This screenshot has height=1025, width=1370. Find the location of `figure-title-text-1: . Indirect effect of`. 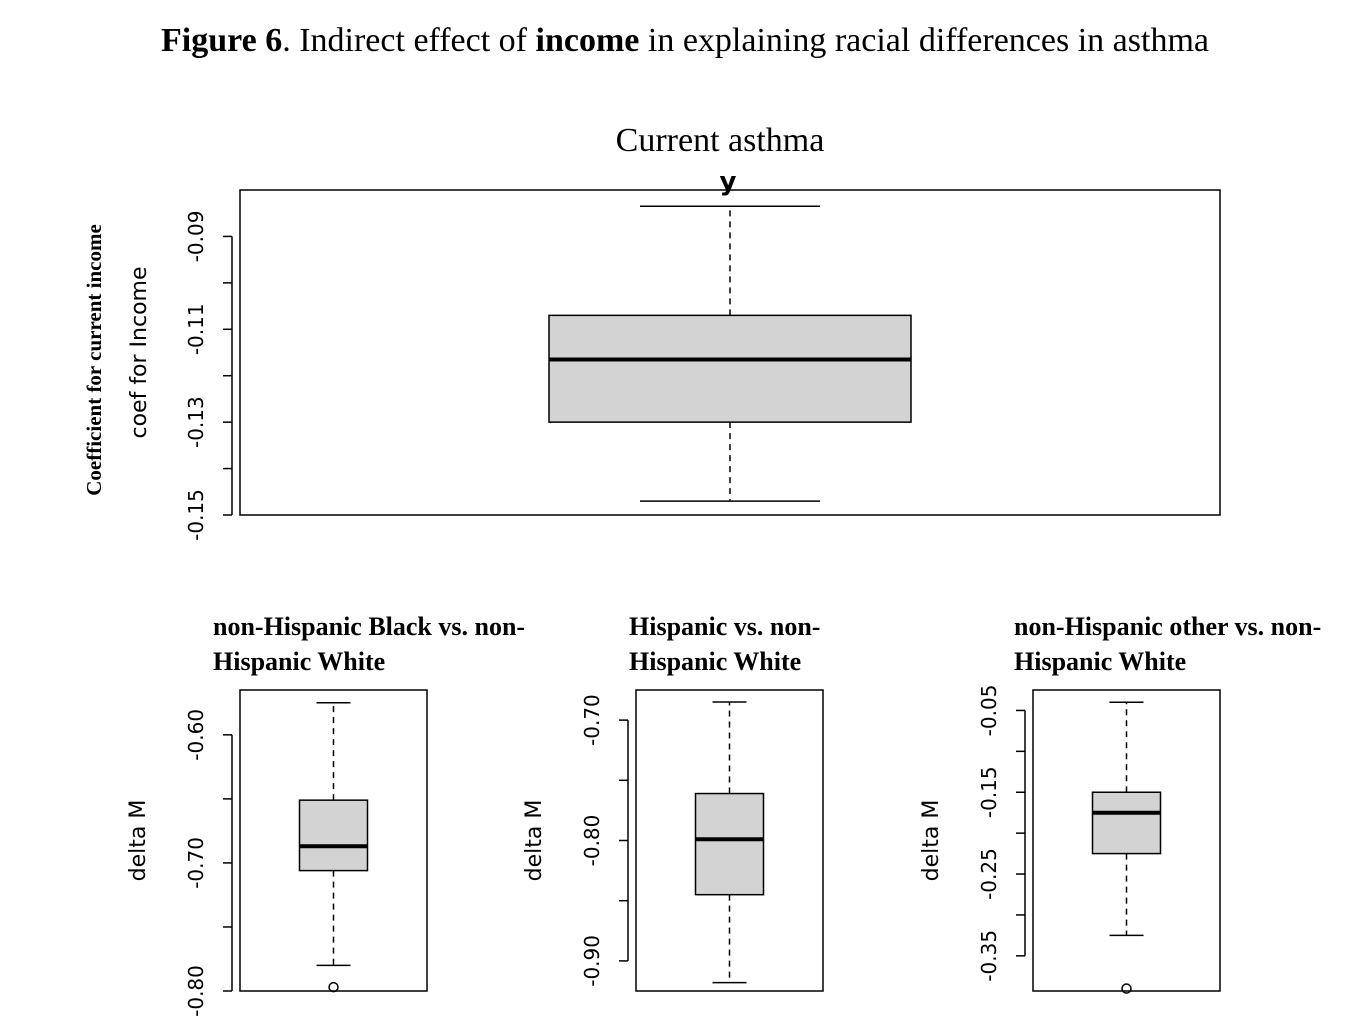

figure-title-text-1: . Indirect effect of is located at coordinates (409, 40).